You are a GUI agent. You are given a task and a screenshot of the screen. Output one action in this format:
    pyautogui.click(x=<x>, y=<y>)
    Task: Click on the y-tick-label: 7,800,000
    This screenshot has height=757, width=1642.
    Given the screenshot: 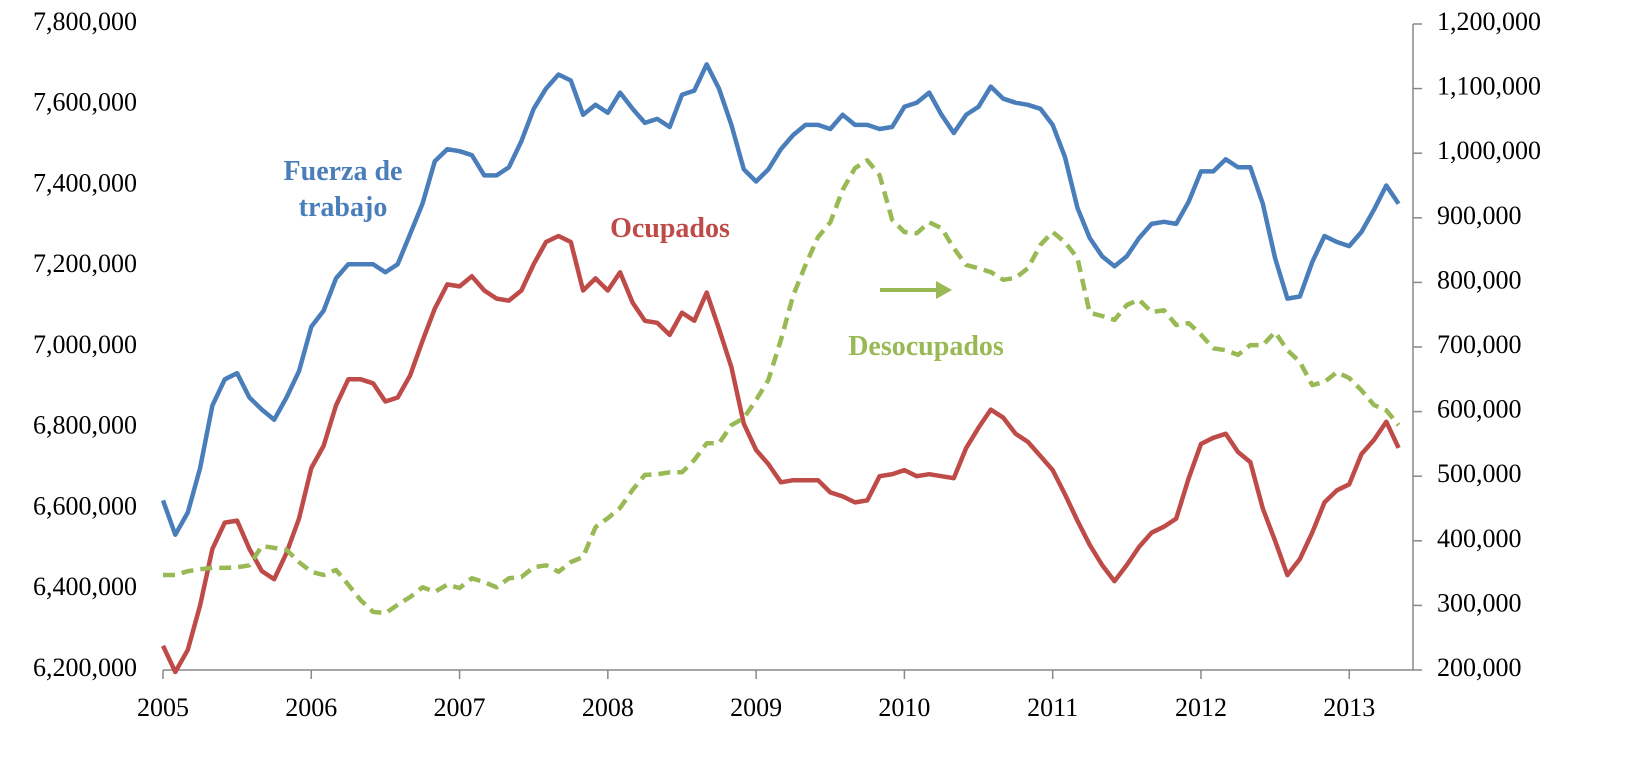 What is the action you would take?
    pyautogui.click(x=85, y=21)
    